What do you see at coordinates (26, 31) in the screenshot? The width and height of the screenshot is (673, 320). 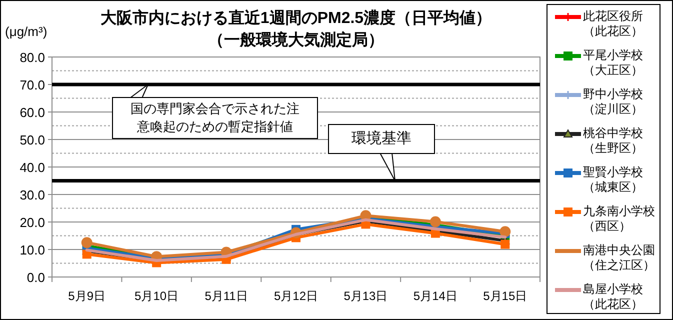 I see `y-axis-title: (μg/m³)` at bounding box center [26, 31].